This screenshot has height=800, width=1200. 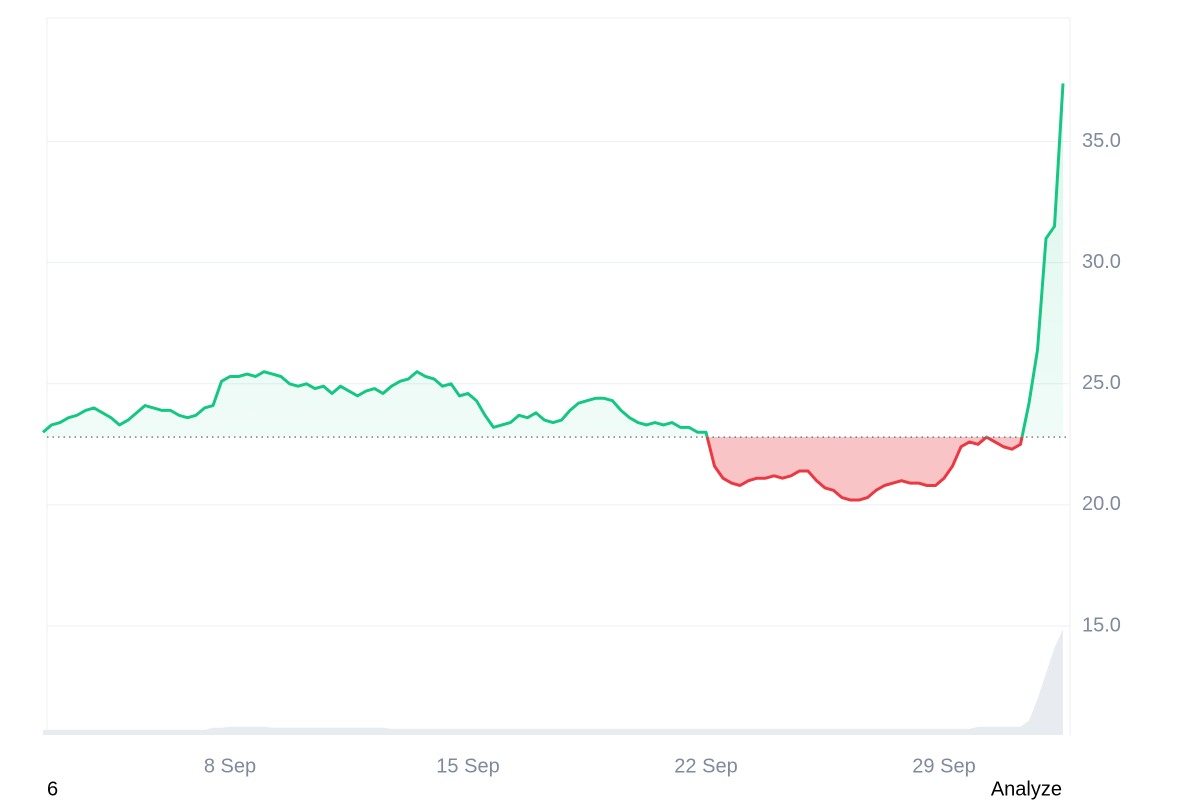 What do you see at coordinates (1026, 789) in the screenshot?
I see `footer-right: Analyze` at bounding box center [1026, 789].